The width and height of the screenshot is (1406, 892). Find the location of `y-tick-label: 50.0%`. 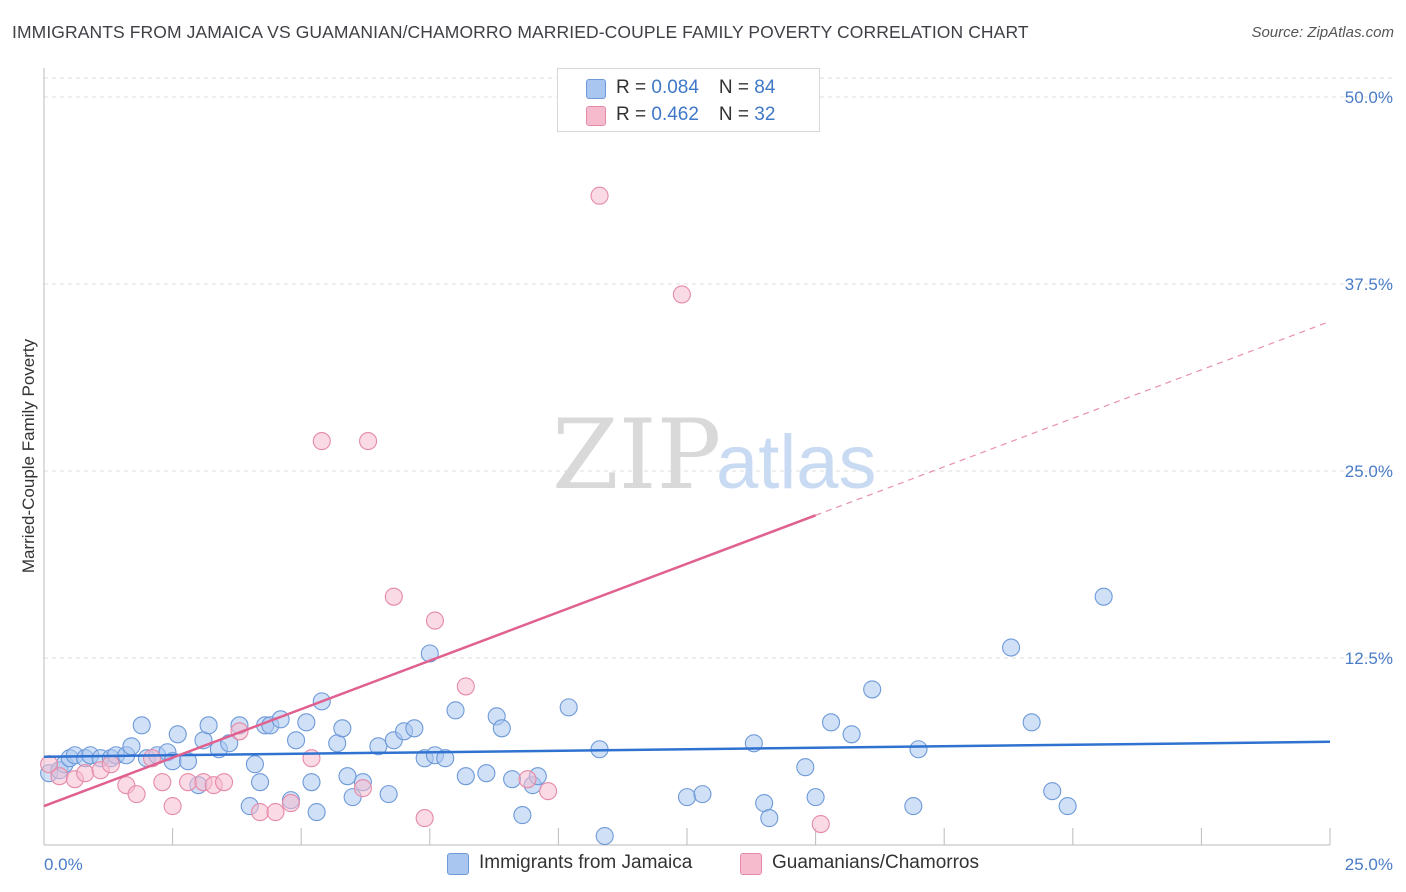

y-tick-label: 50.0% is located at coordinates (1369, 97).